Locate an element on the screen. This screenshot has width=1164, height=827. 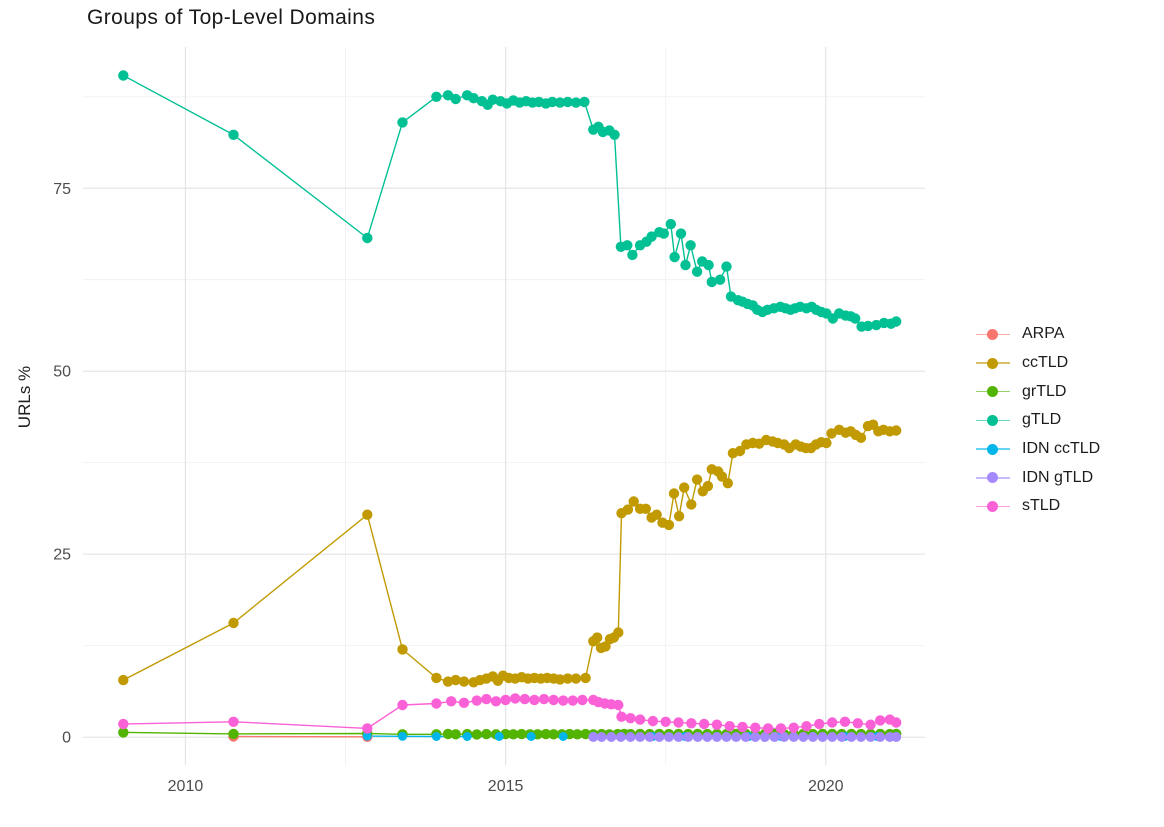
chart-title: Groups of Top-Level Domains is located at coordinates (231, 17).